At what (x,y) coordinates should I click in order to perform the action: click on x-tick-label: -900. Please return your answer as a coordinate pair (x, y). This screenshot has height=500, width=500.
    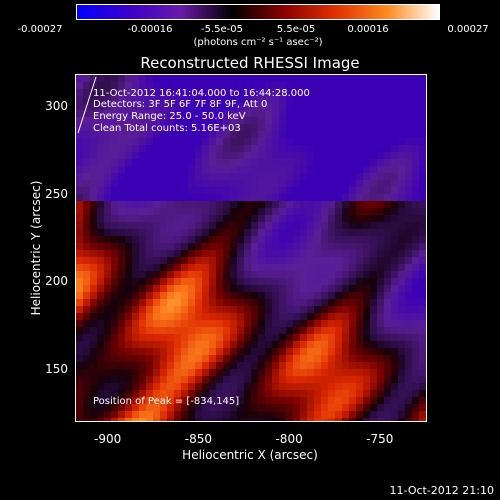
    Looking at the image, I should click on (108, 439).